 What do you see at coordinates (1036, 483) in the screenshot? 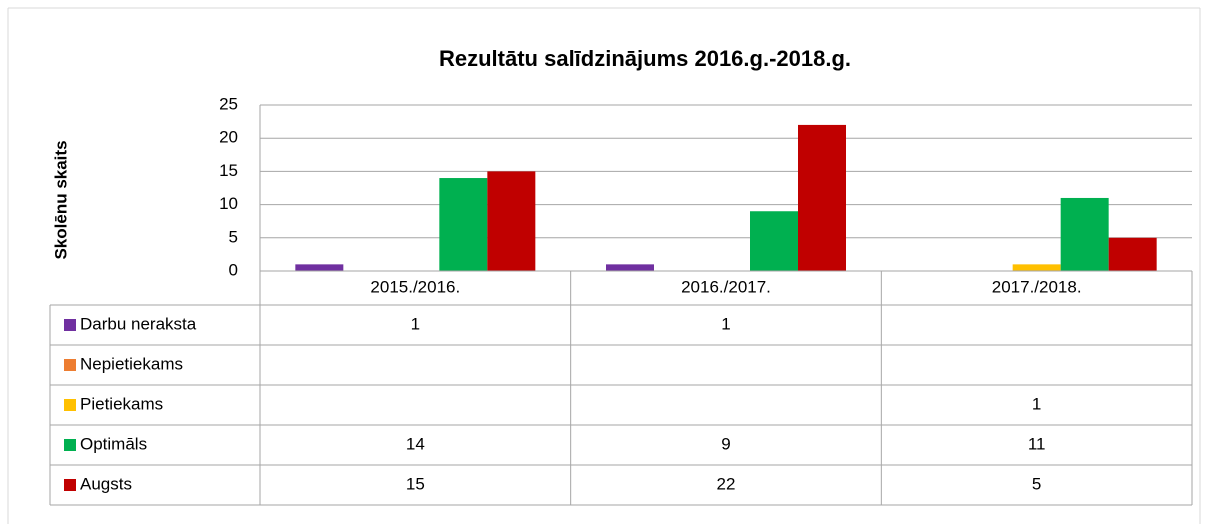
I see `table-value: 5` at bounding box center [1036, 483].